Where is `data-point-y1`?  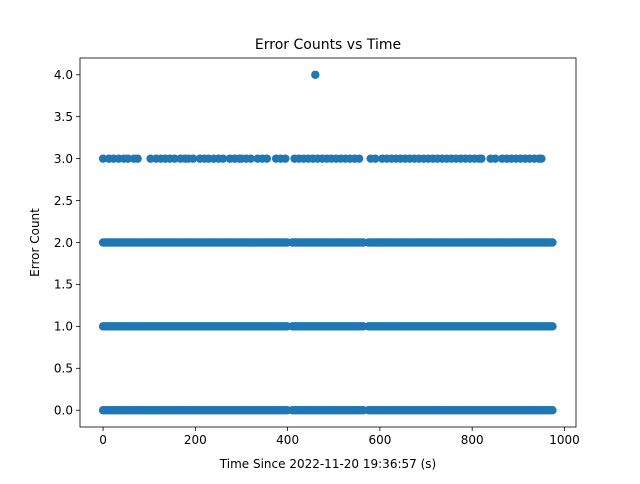 data-point-y1 is located at coordinates (552, 326).